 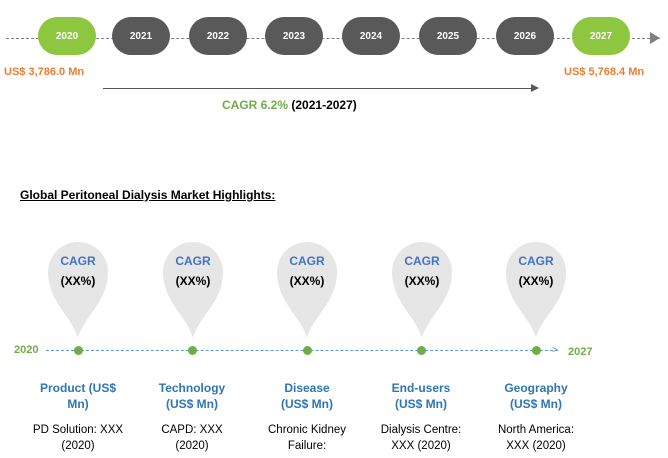 I want to click on segment-title-line: Technology, so click(x=192, y=388).